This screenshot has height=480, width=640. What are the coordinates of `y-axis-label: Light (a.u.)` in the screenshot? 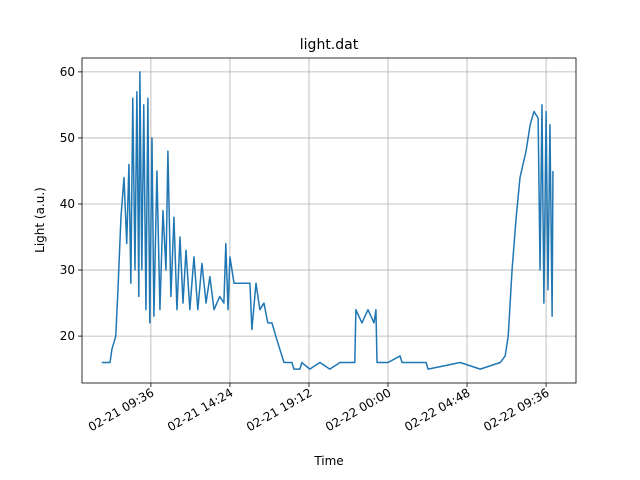 It's located at (40, 220).